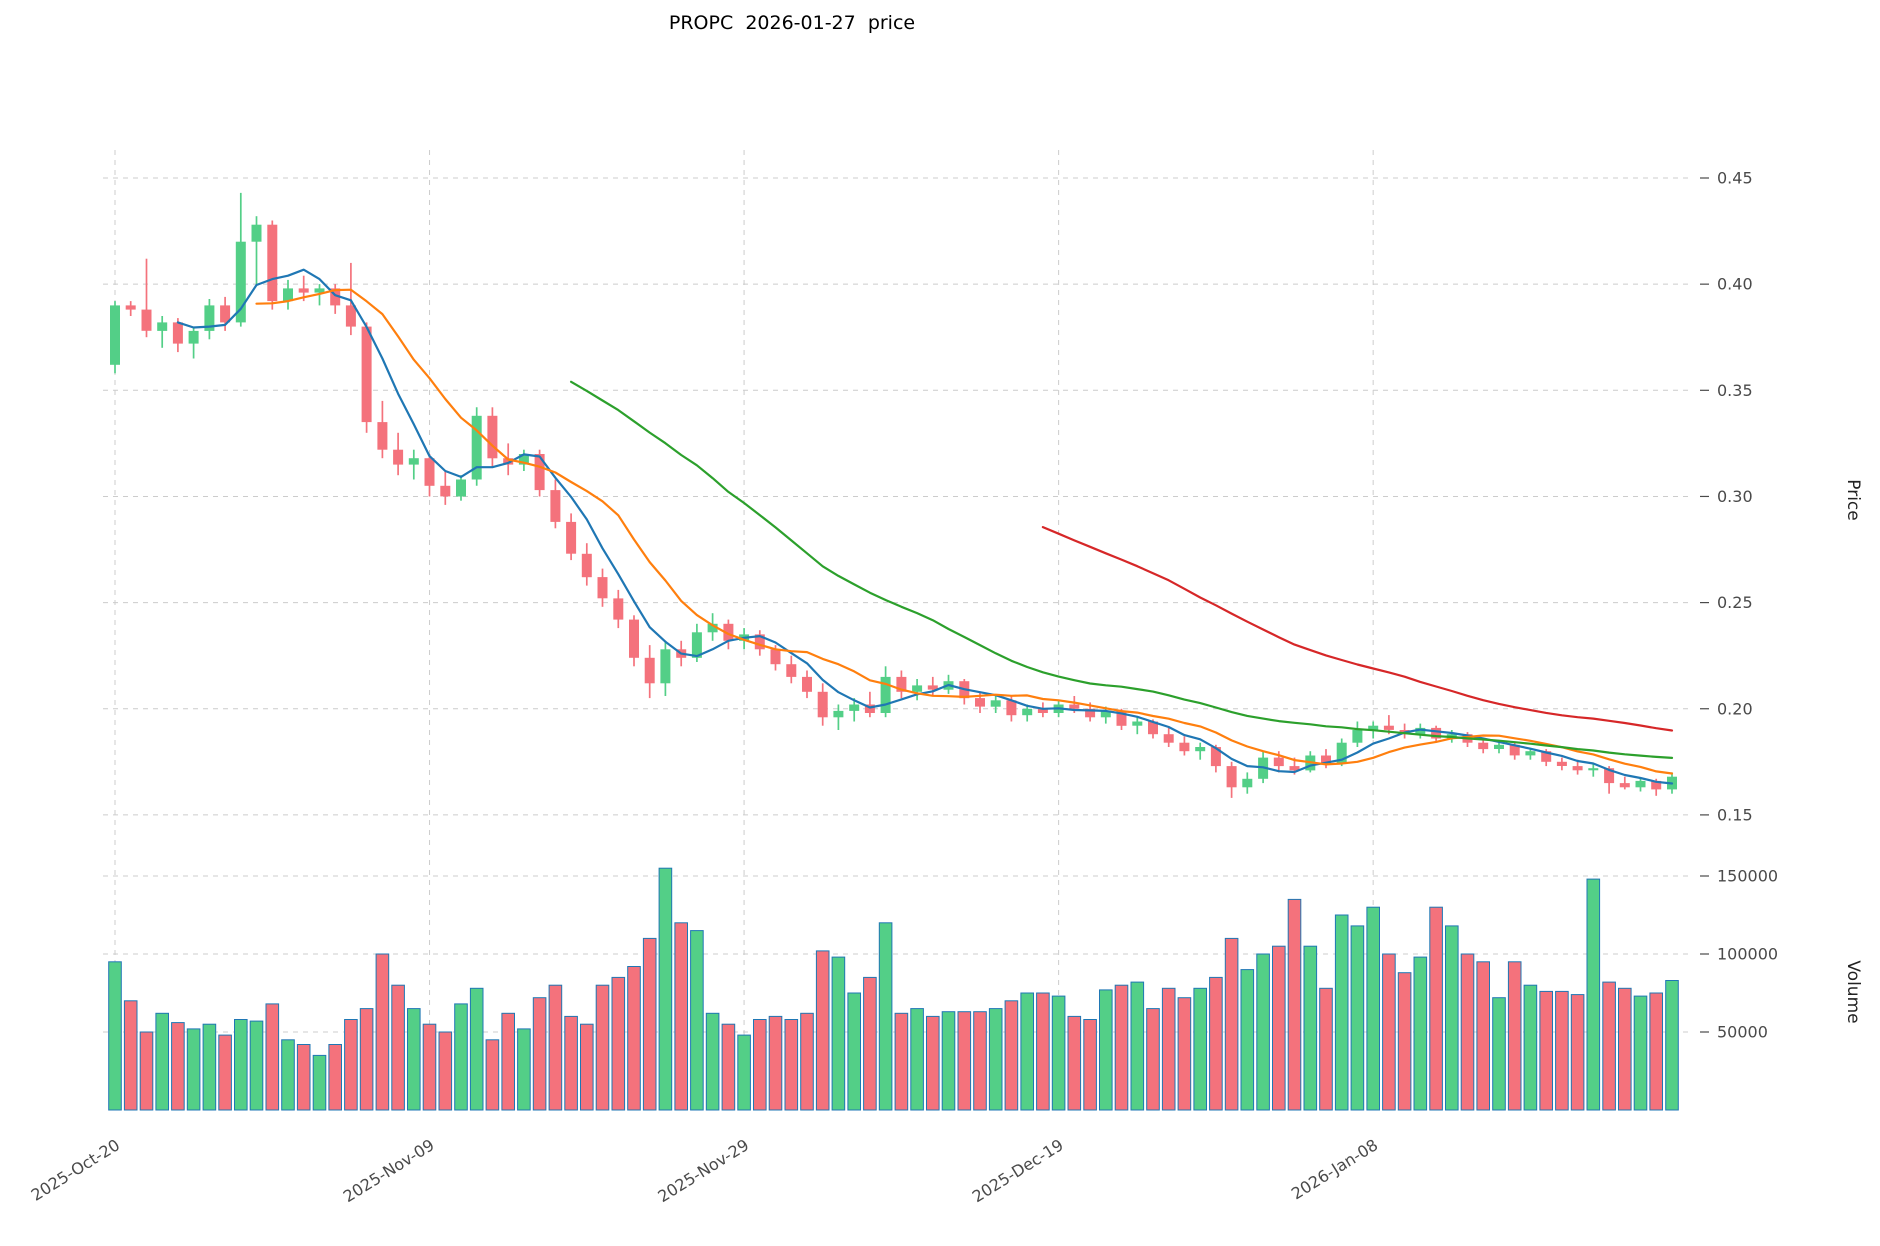 The height and width of the screenshot is (1246, 1880). I want to click on ma-line-ma60, so click(1357, 628).